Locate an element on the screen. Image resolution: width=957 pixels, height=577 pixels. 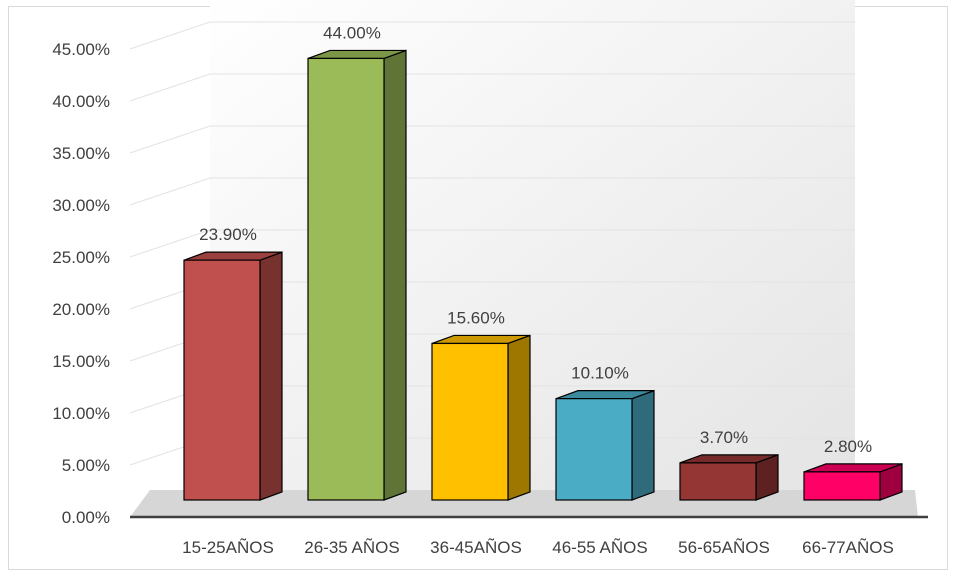
x-tick-label: 56-65AÑOS is located at coordinates (724, 547).